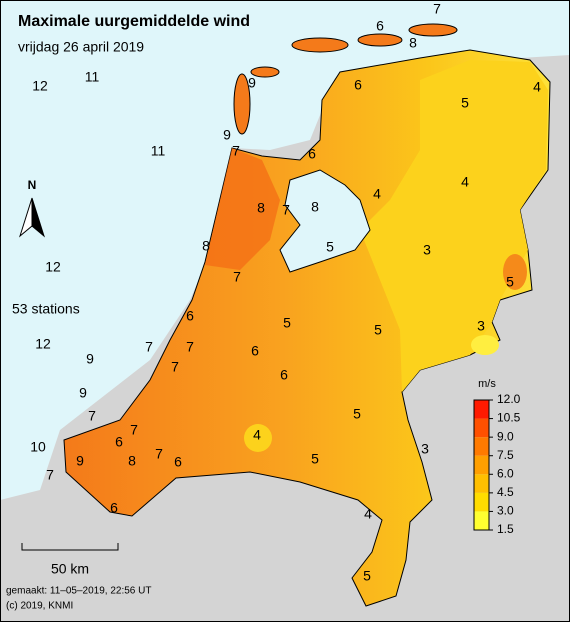 The image size is (570, 622). I want to click on legend-label: 7.5, so click(505, 455).